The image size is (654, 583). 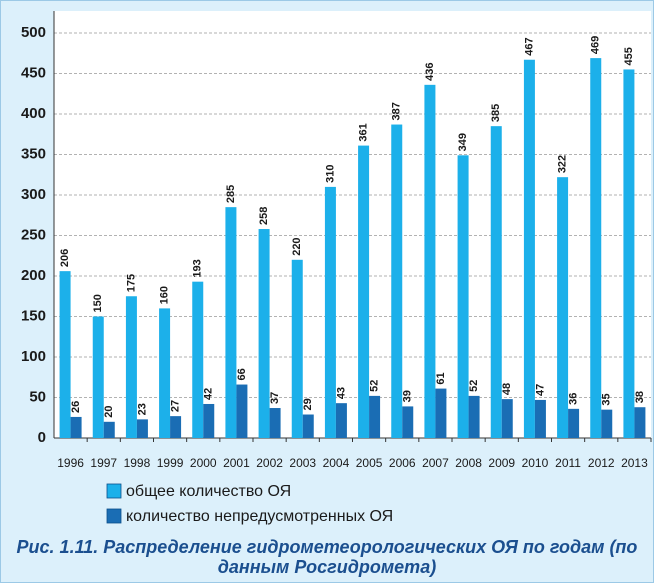 I want to click on x-tick-label: 2011, so click(x=568, y=463).